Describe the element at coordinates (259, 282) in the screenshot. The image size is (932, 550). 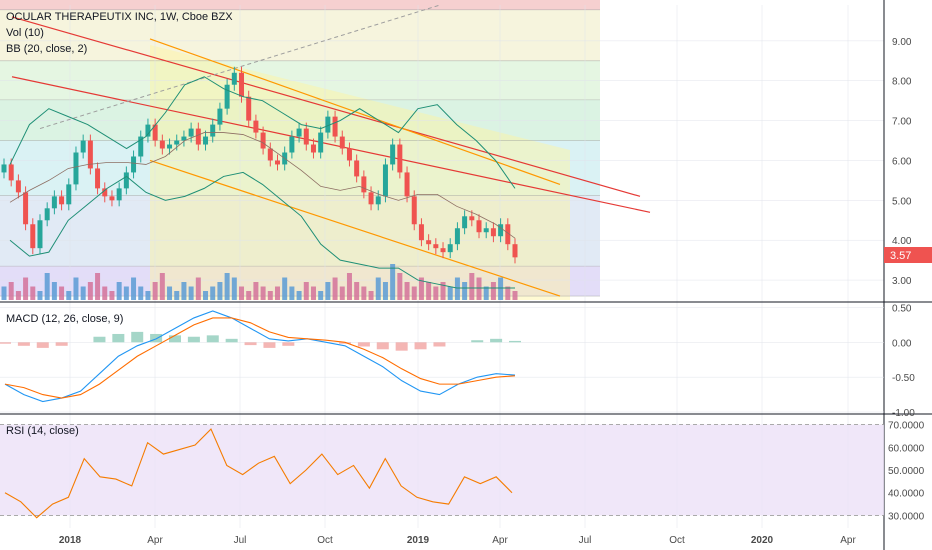
I see `volume-bars` at that location.